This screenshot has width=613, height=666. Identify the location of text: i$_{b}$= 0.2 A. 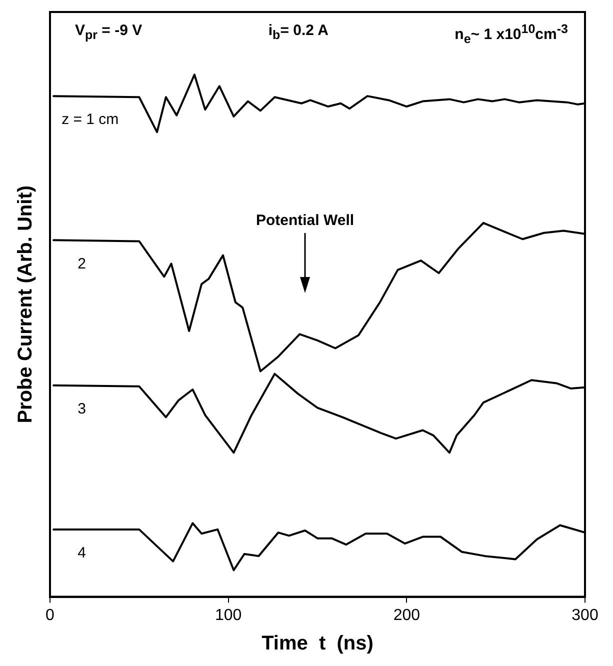
(298, 33).